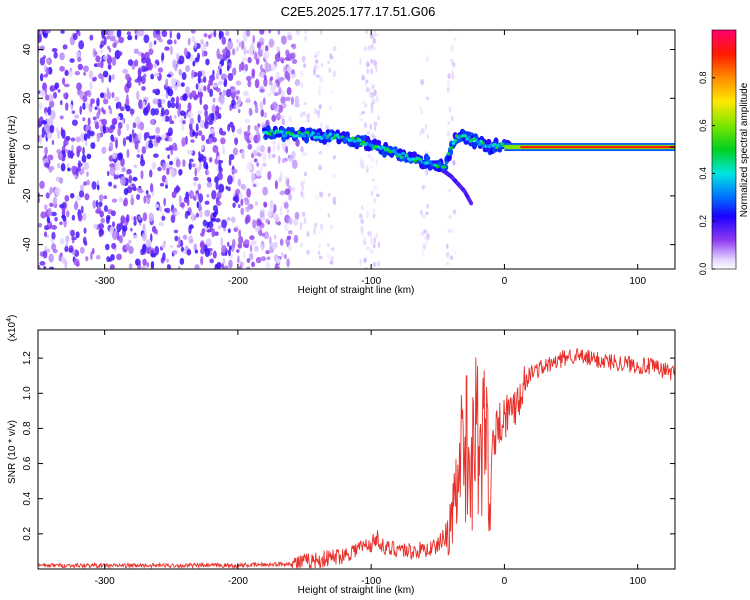 The image size is (750, 600). What do you see at coordinates (27, 147) in the screenshot?
I see `y-tick-label: 0` at bounding box center [27, 147].